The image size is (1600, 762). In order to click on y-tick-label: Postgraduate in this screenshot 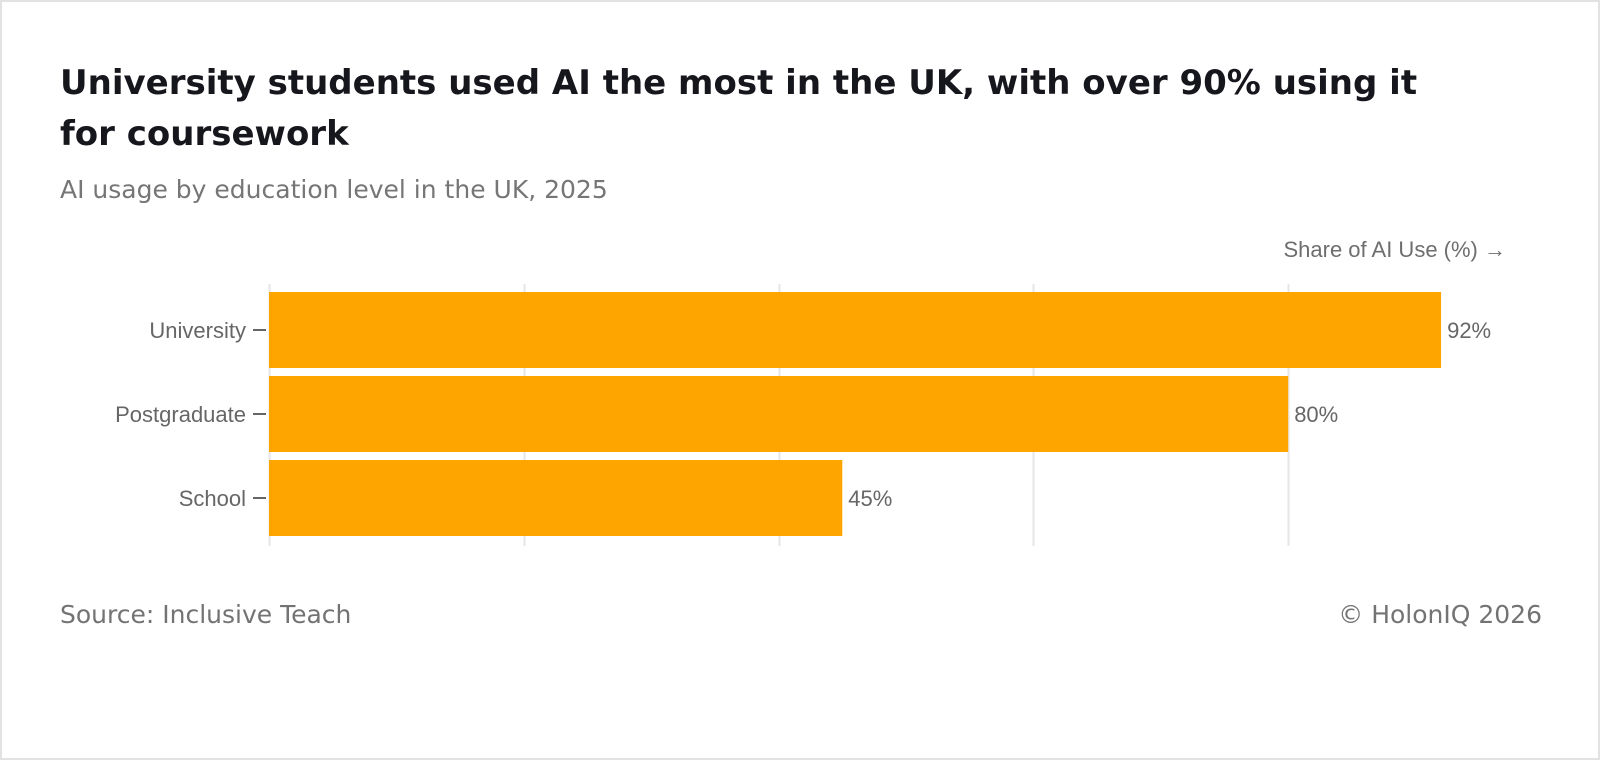, I will do `click(180, 414)`.